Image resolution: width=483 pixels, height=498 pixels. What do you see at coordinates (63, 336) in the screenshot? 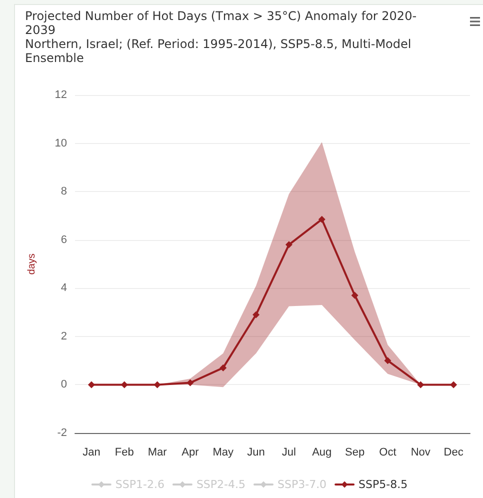
I see `y-tick-label: 2` at bounding box center [63, 336].